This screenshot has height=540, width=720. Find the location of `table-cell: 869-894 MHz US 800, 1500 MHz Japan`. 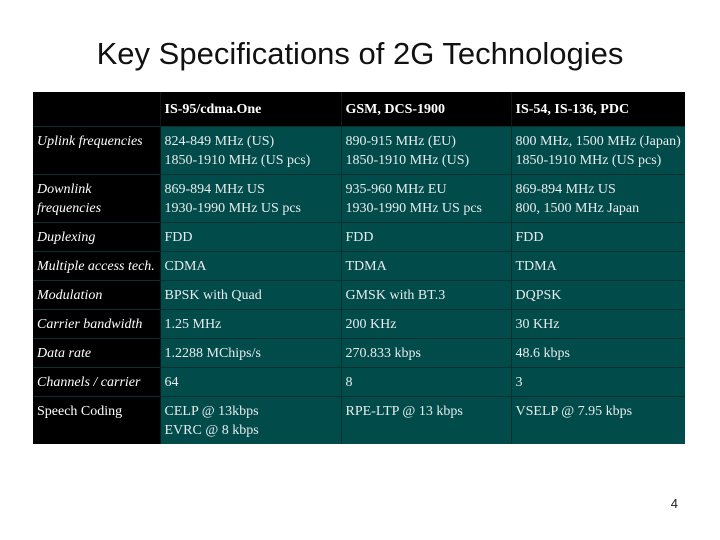

table-cell: 869-894 MHz US 800, 1500 MHz Japan is located at coordinates (598, 198).